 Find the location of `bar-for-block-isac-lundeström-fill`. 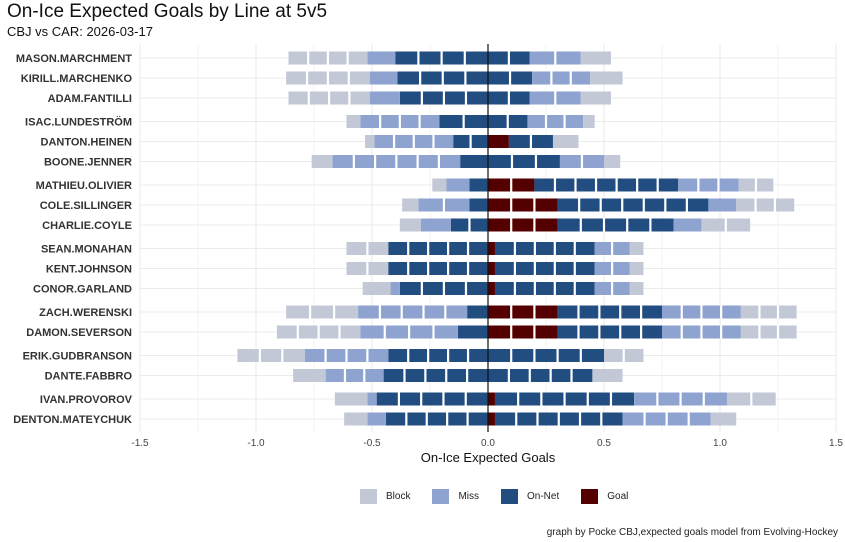

bar-for-block-isac-lundeström-fill is located at coordinates (589, 121).